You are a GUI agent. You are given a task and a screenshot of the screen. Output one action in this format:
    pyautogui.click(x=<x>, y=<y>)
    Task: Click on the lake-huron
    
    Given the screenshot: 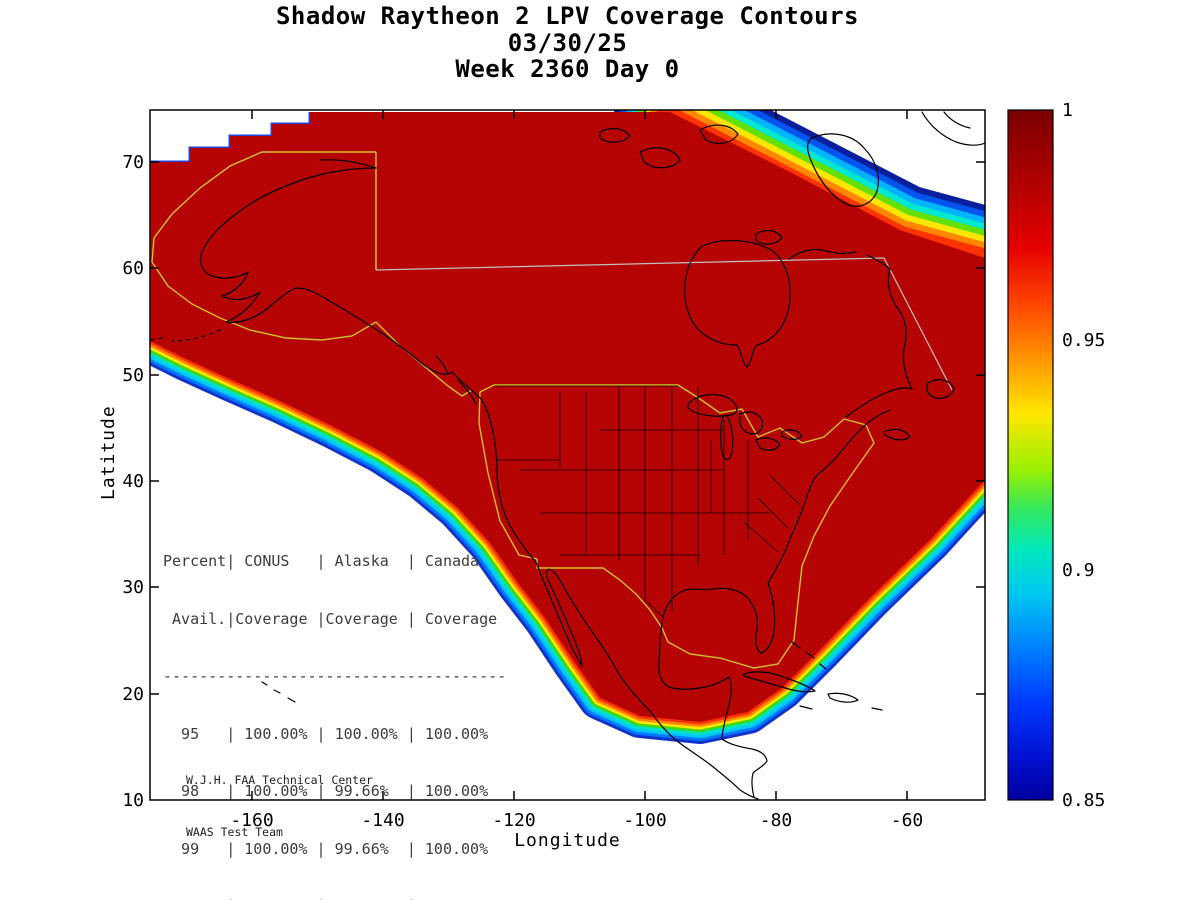 What is the action you would take?
    pyautogui.click(x=751, y=423)
    